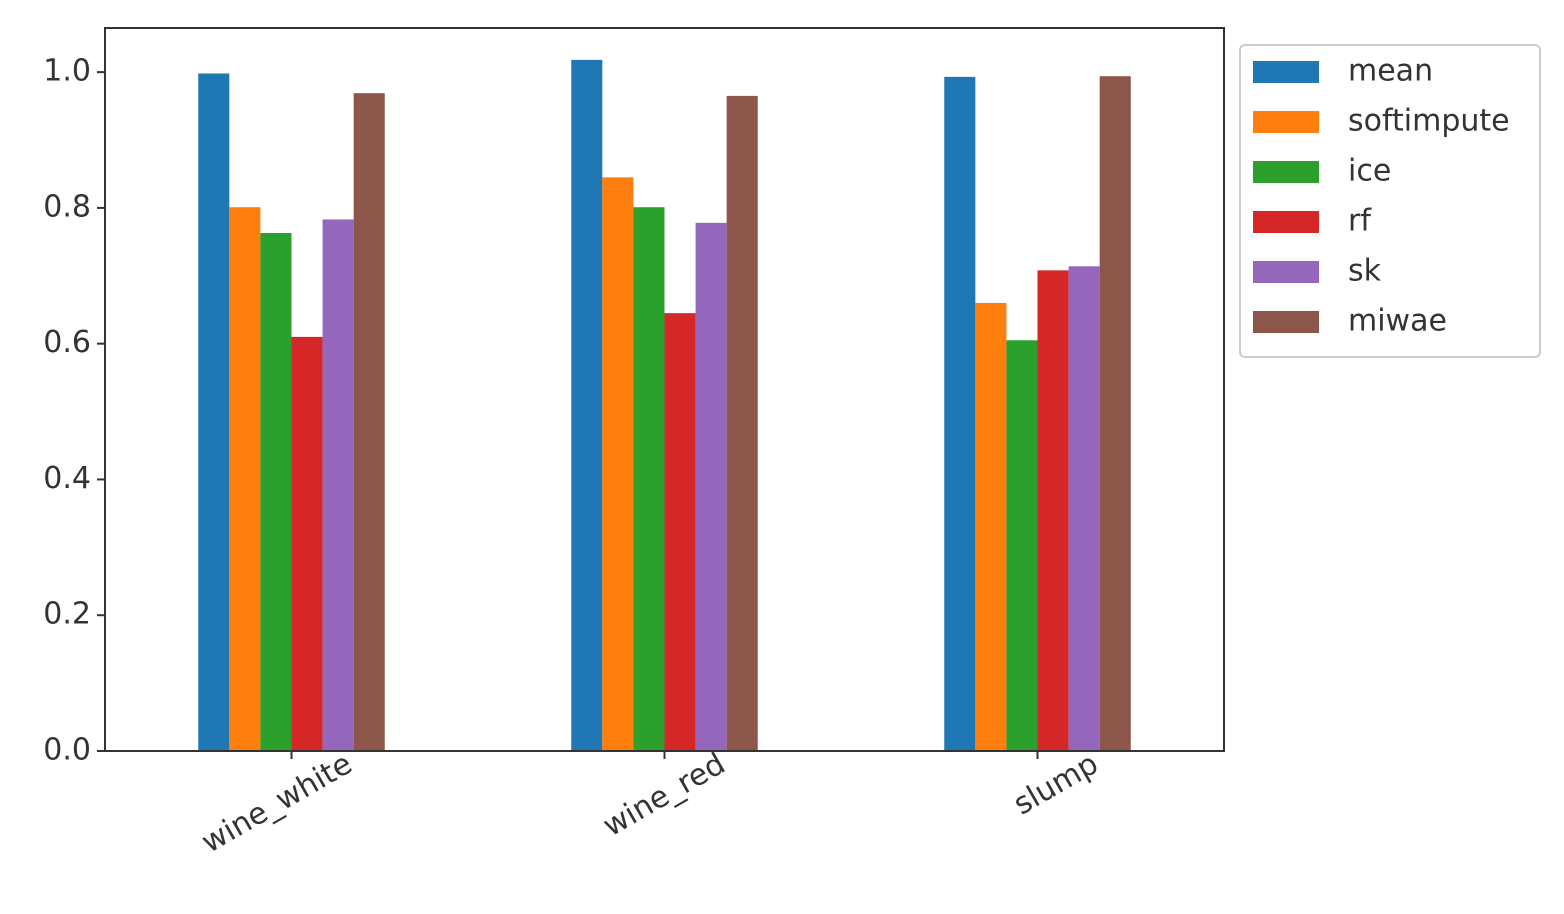  Describe the element at coordinates (1390, 71) in the screenshot. I see `legend-label: mean` at that location.